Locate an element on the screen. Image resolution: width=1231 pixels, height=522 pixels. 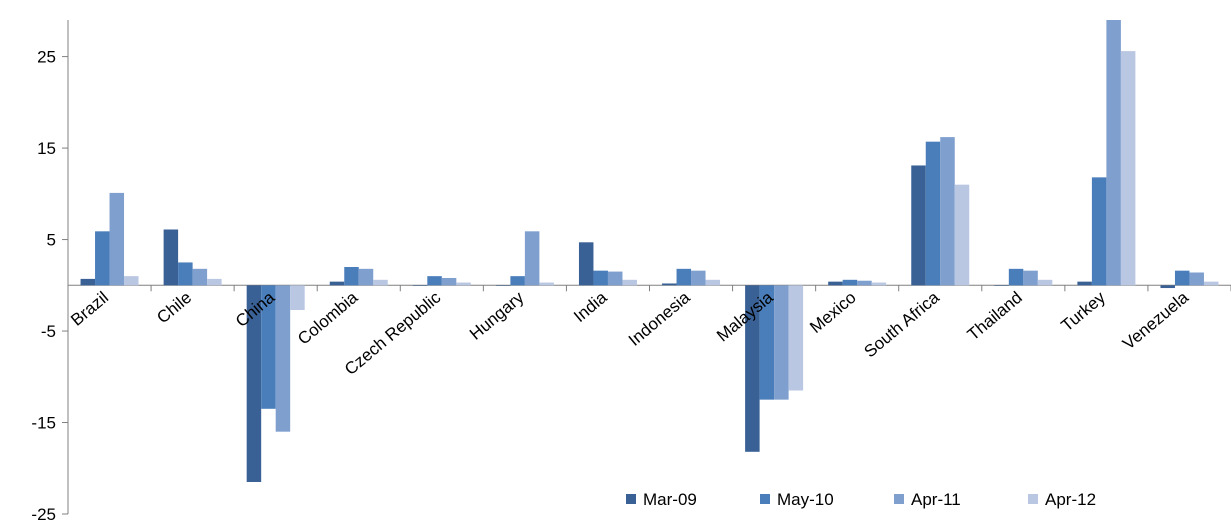
y-tick-label: 5 is located at coordinates (51, 240).